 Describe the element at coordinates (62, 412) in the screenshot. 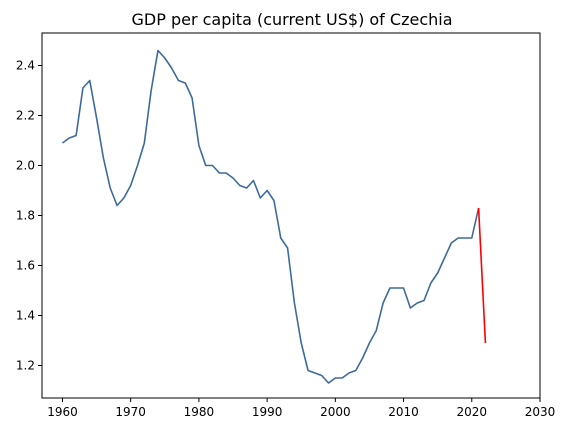

I see `x-tick-label: 1960` at that location.